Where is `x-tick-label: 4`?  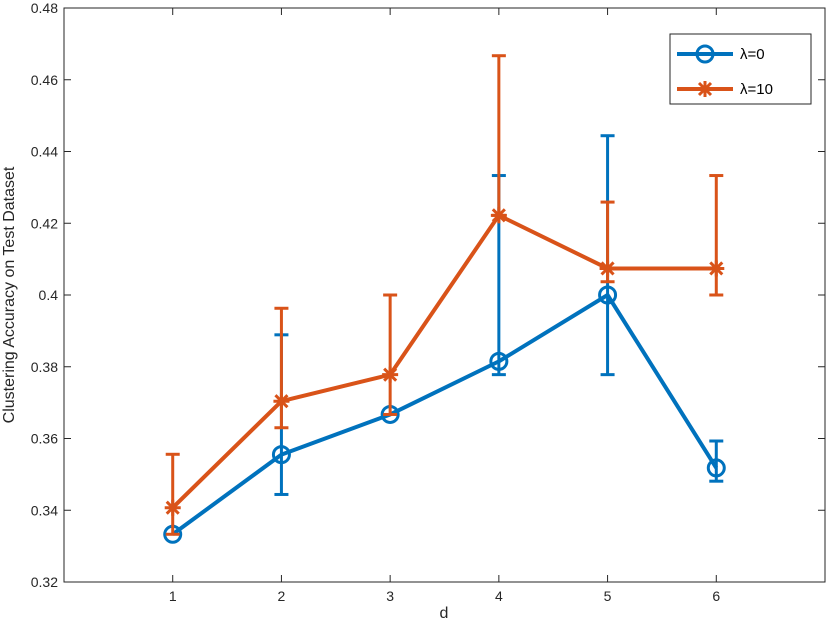
x-tick-label: 4 is located at coordinates (499, 596).